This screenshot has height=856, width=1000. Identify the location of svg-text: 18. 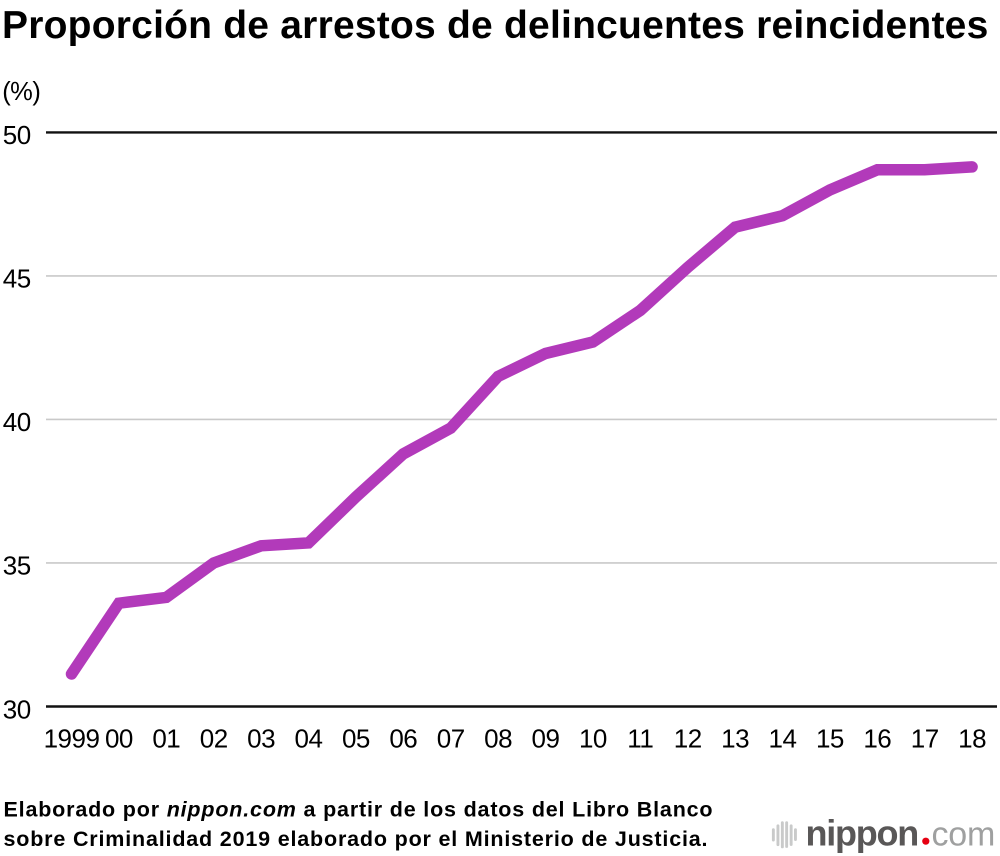
(972, 739).